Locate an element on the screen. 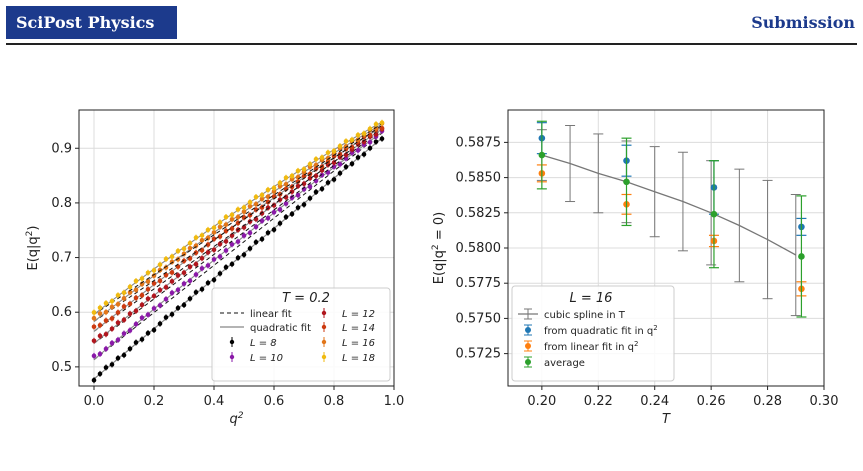 The width and height of the screenshot is (863, 471). x-tick-label: 1.0 is located at coordinates (394, 401).